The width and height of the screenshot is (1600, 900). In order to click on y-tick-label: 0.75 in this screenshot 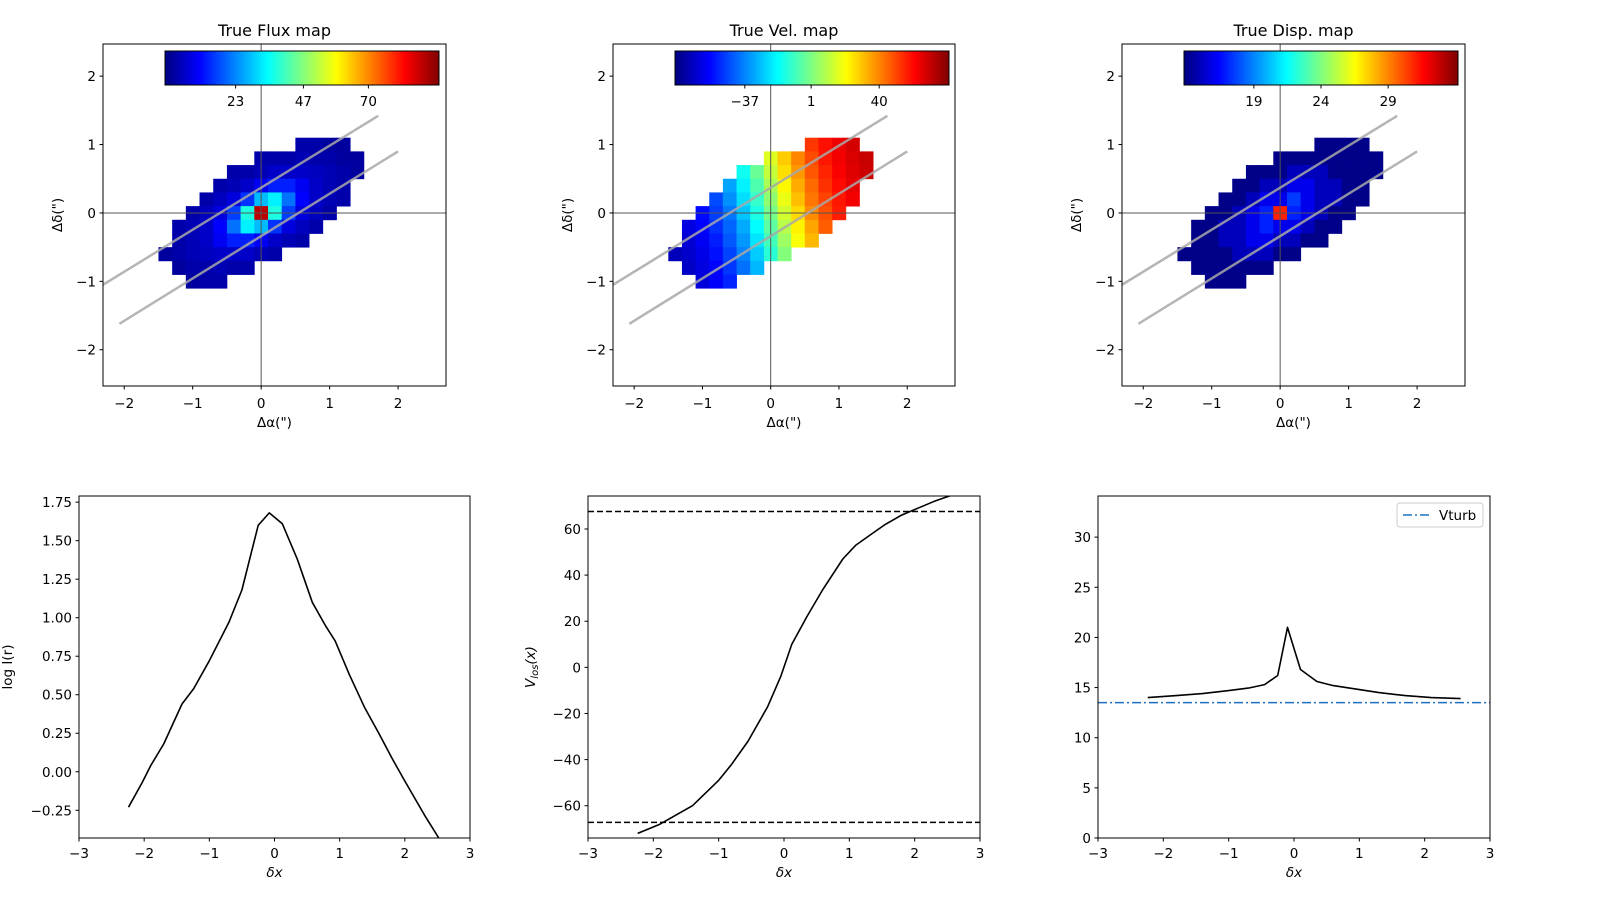, I will do `click(57, 657)`.